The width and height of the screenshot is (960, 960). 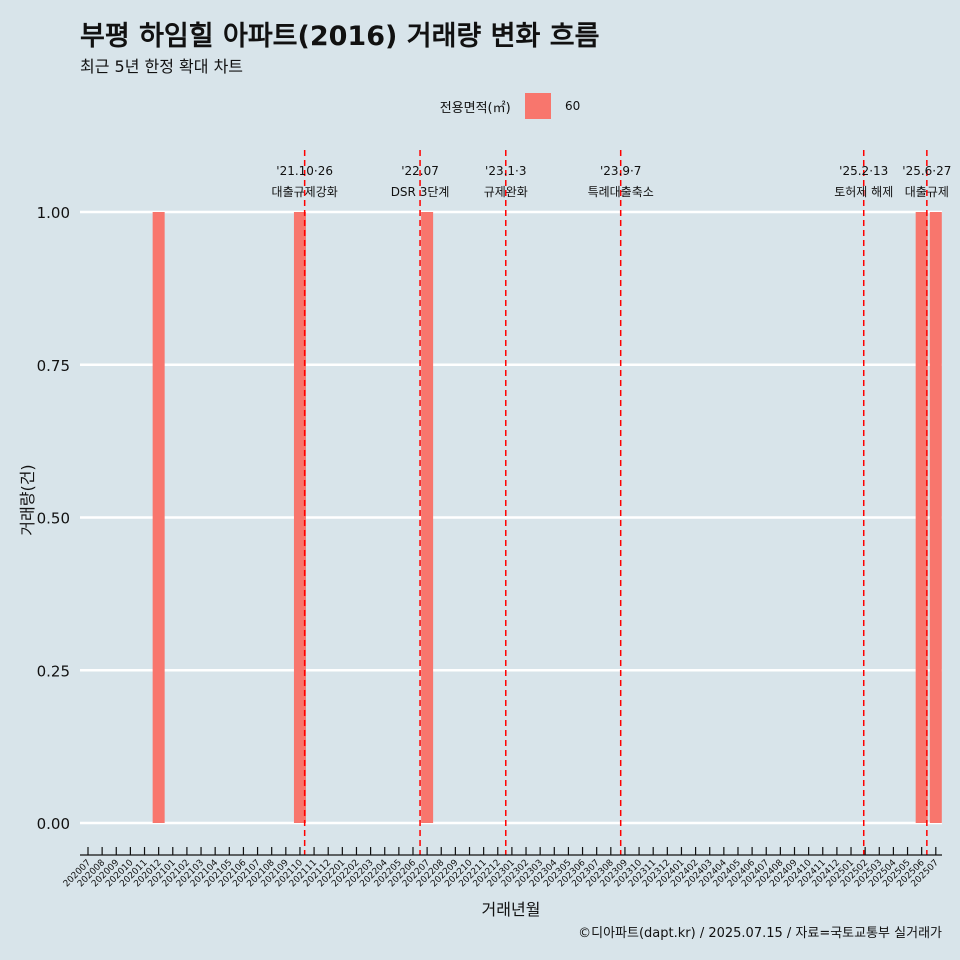 I want to click on x-axis-label: 거래년월, so click(x=511, y=909).